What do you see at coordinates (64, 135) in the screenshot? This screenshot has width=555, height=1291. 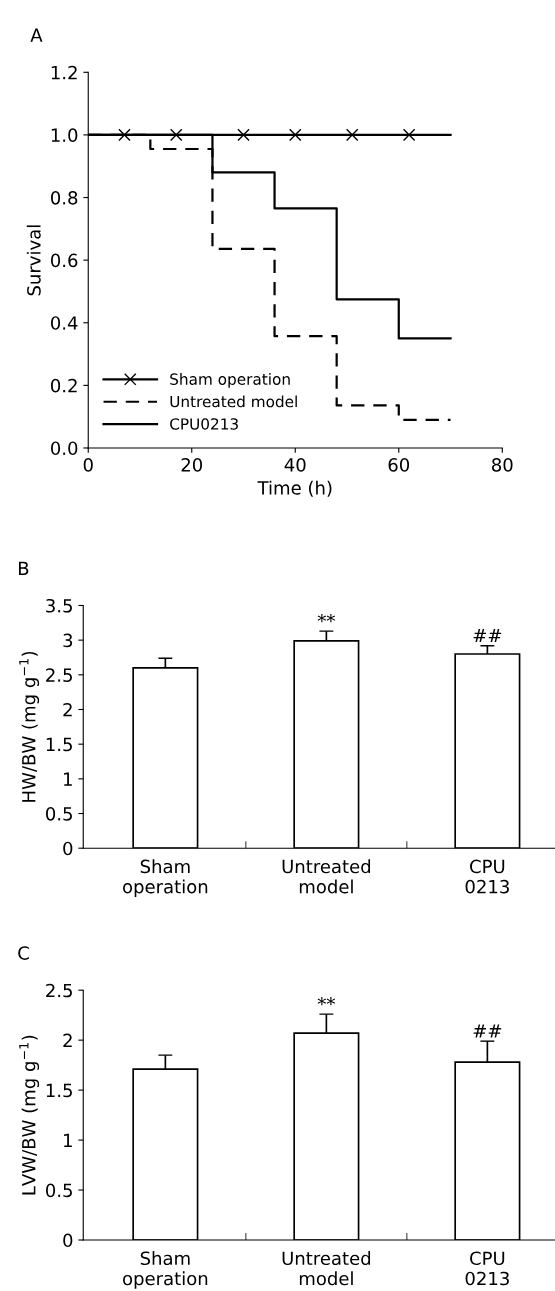 I see `y-tick-label: 1.0` at bounding box center [64, 135].